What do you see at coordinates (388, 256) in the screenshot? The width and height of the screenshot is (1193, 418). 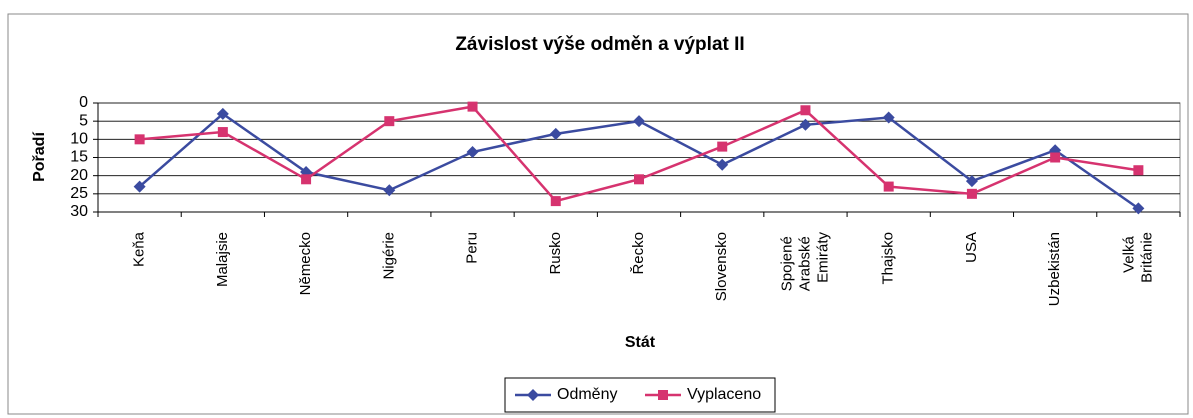 I see `x-tick-label: Nigérie` at bounding box center [388, 256].